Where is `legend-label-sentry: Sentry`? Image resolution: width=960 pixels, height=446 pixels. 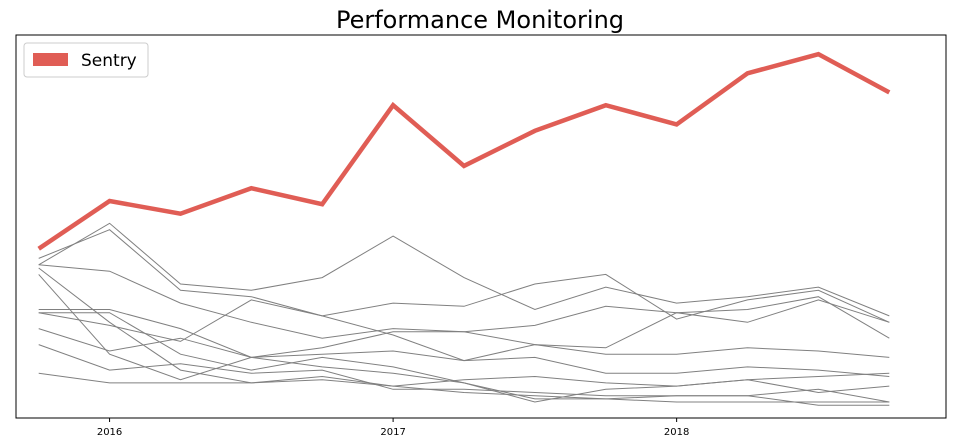 legend-label-sentry: Sentry is located at coordinates (109, 61).